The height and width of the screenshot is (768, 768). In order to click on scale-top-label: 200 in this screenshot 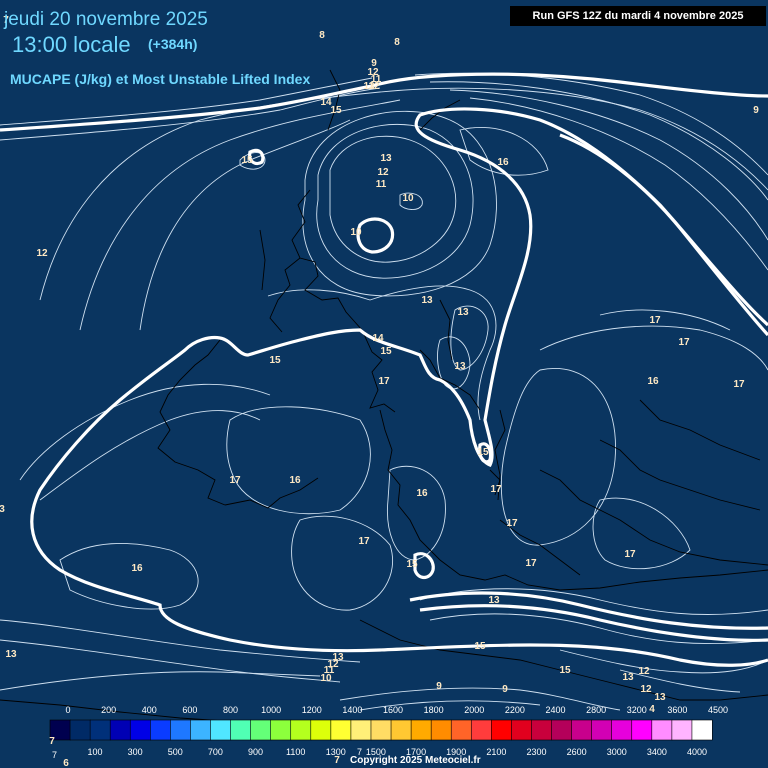, I will do `click(108, 710)`.